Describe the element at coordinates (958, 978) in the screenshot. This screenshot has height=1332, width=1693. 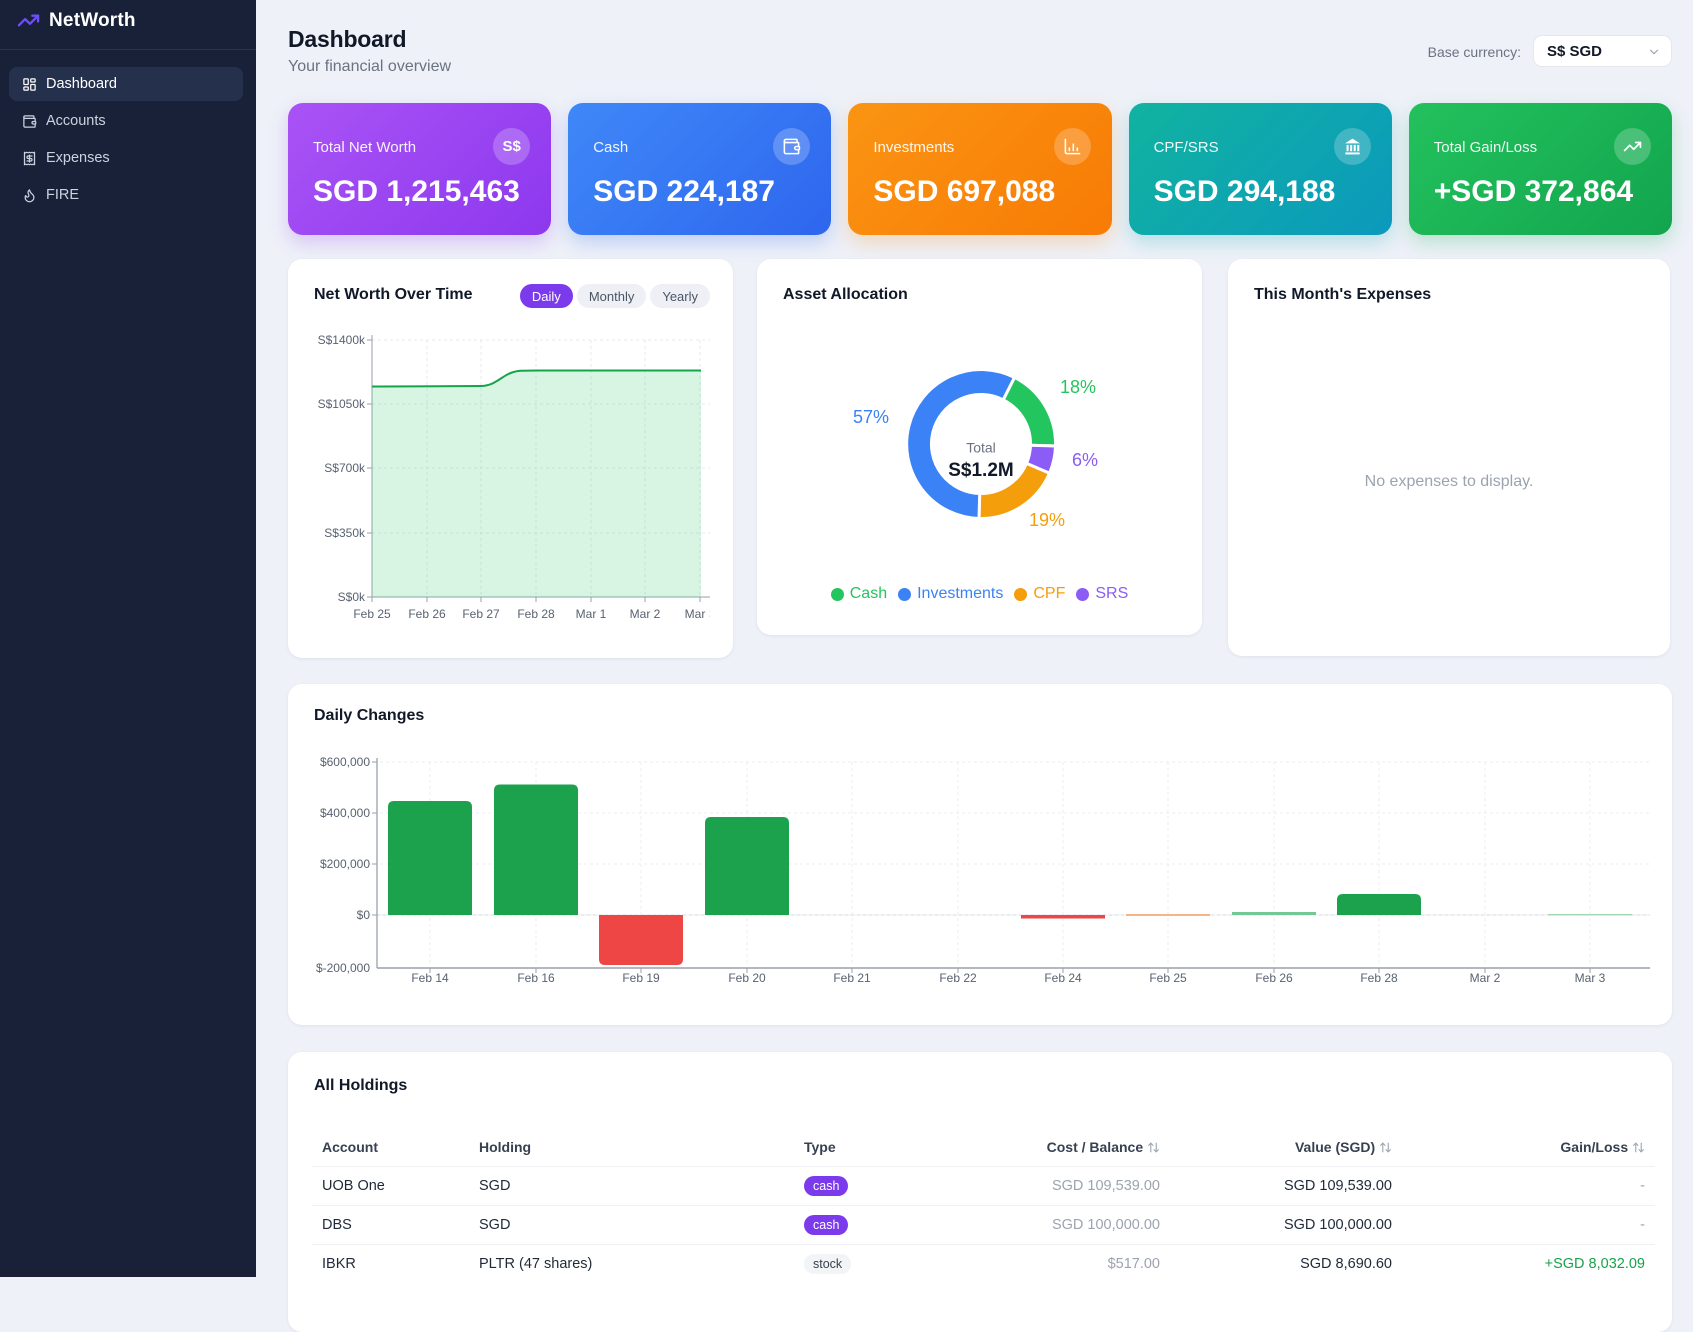
I see `svg-text: Feb 22` at that location.